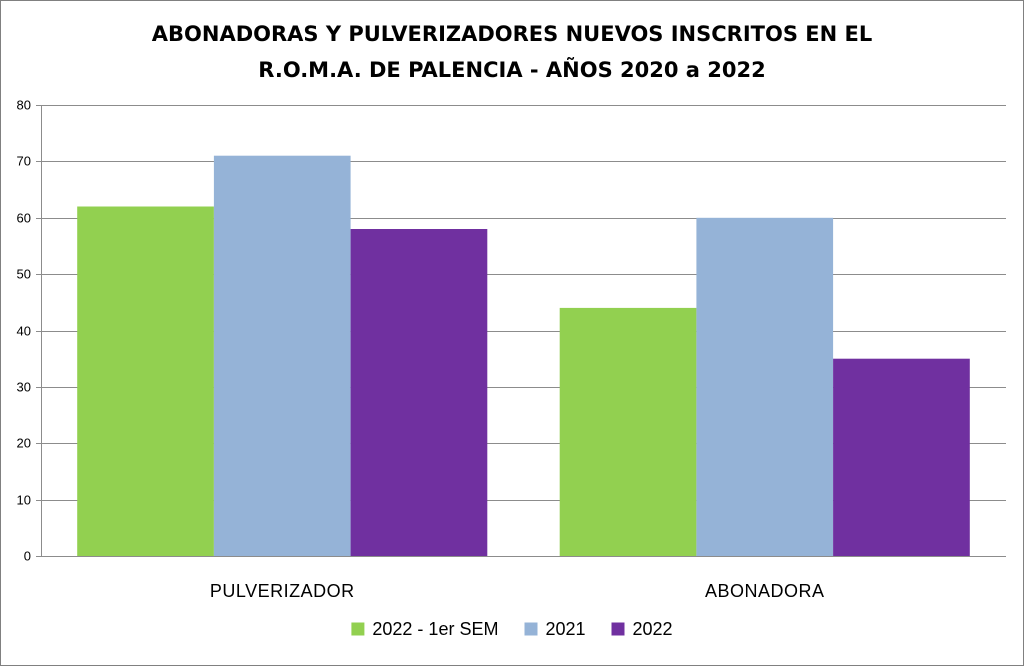 This screenshot has height=666, width=1024. I want to click on y-axis-ticks: 0 10 20 30 40 50 60 70 80, so click(29, 331).